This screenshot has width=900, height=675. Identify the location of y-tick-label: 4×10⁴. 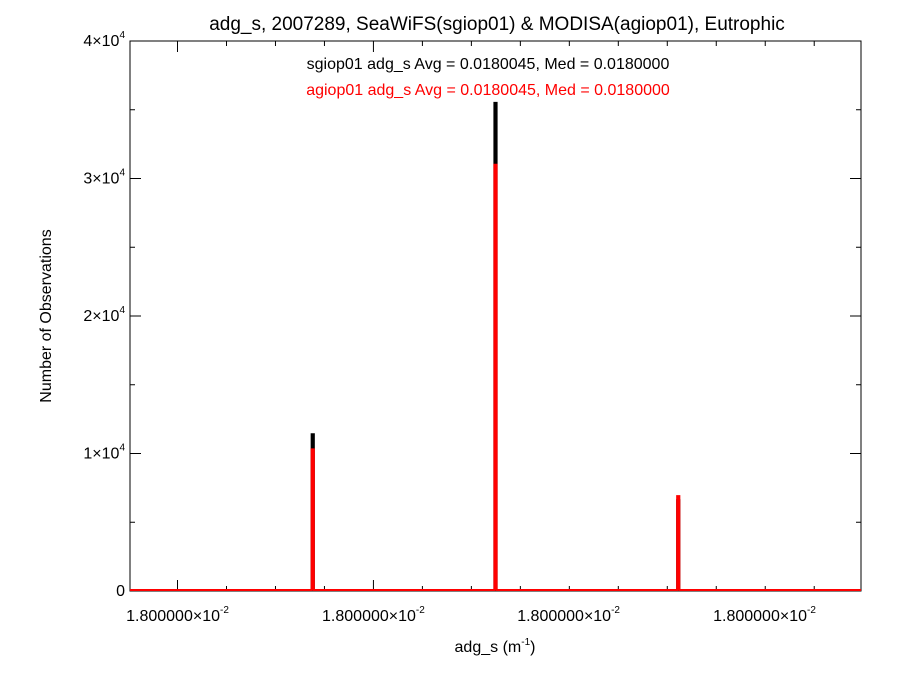
(104, 40).